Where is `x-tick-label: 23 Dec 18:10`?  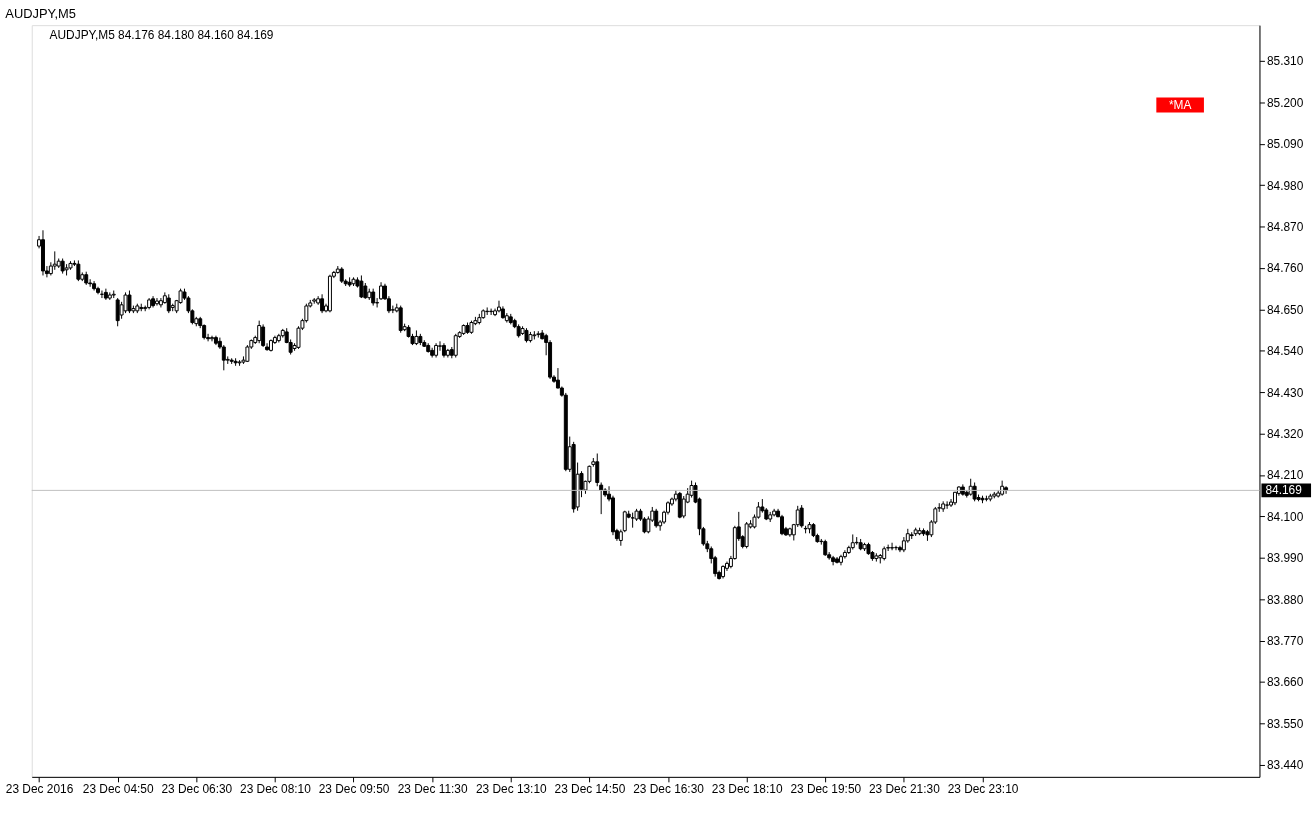
x-tick-label: 23 Dec 18:10 is located at coordinates (747, 789).